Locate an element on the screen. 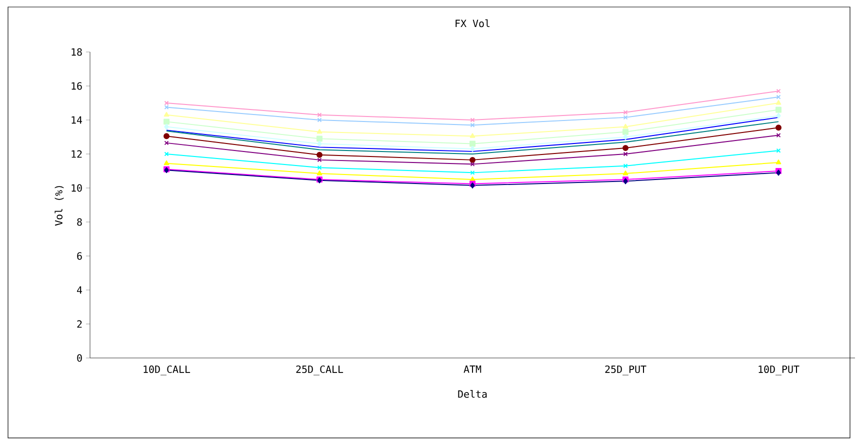 The height and width of the screenshot is (445, 858). y-tick-label: 6 is located at coordinates (79, 256).